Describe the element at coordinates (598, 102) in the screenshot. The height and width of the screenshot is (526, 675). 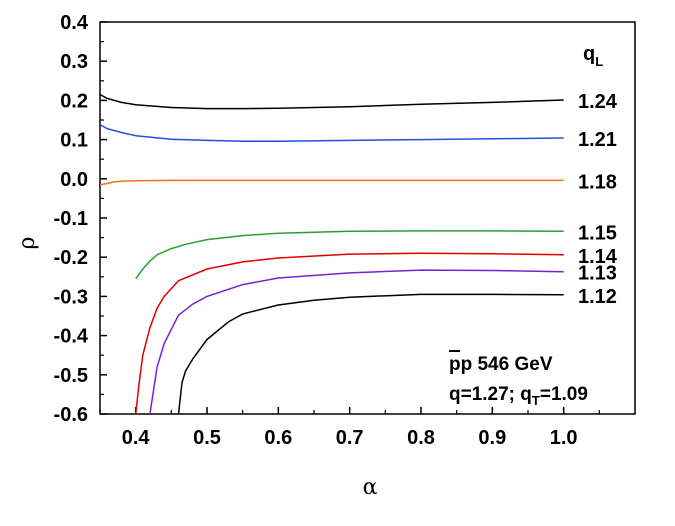
I see `curve-label: 1.24` at that location.